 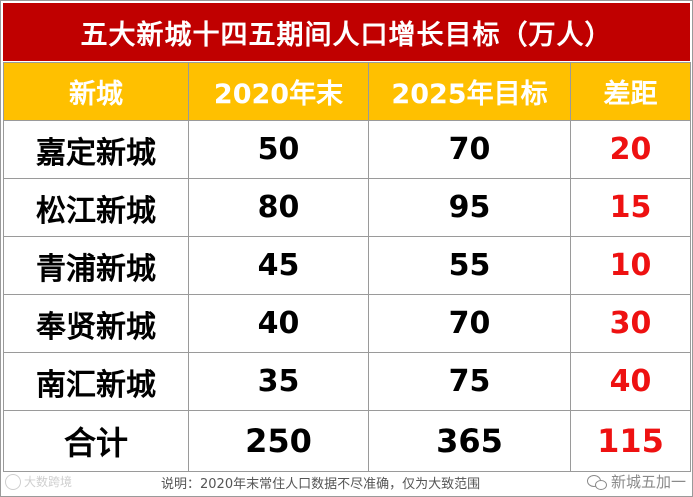 I want to click on table-row: 松江新城 80 95 15, so click(x=347, y=207).